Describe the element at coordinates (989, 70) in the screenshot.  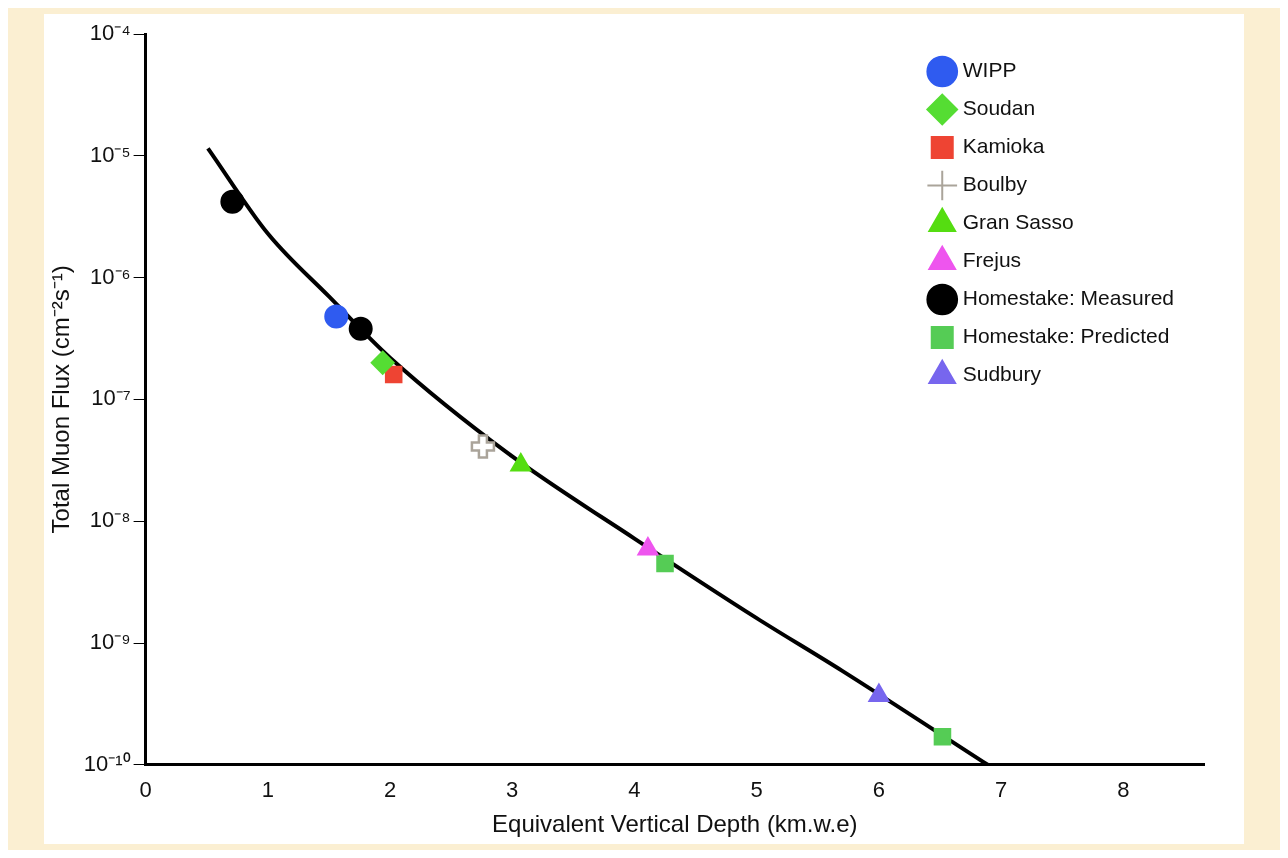
I see `legend-label: WIPP` at that location.